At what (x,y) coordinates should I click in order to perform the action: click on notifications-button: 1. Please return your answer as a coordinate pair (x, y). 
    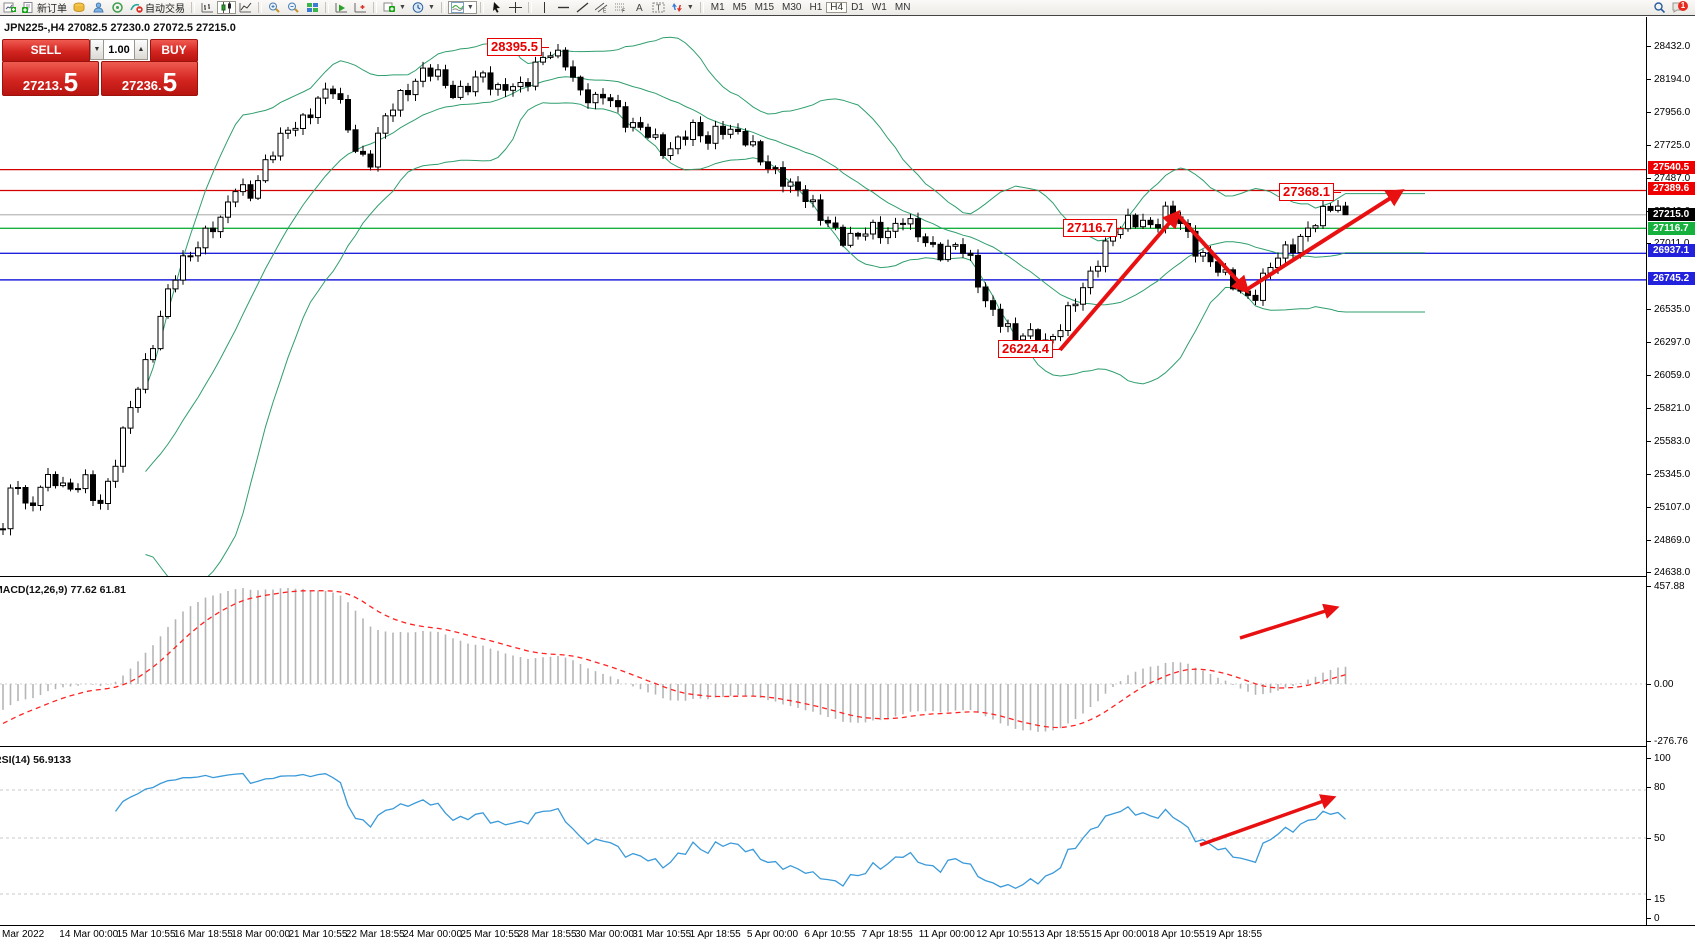
    Looking at the image, I should click on (1679, 7).